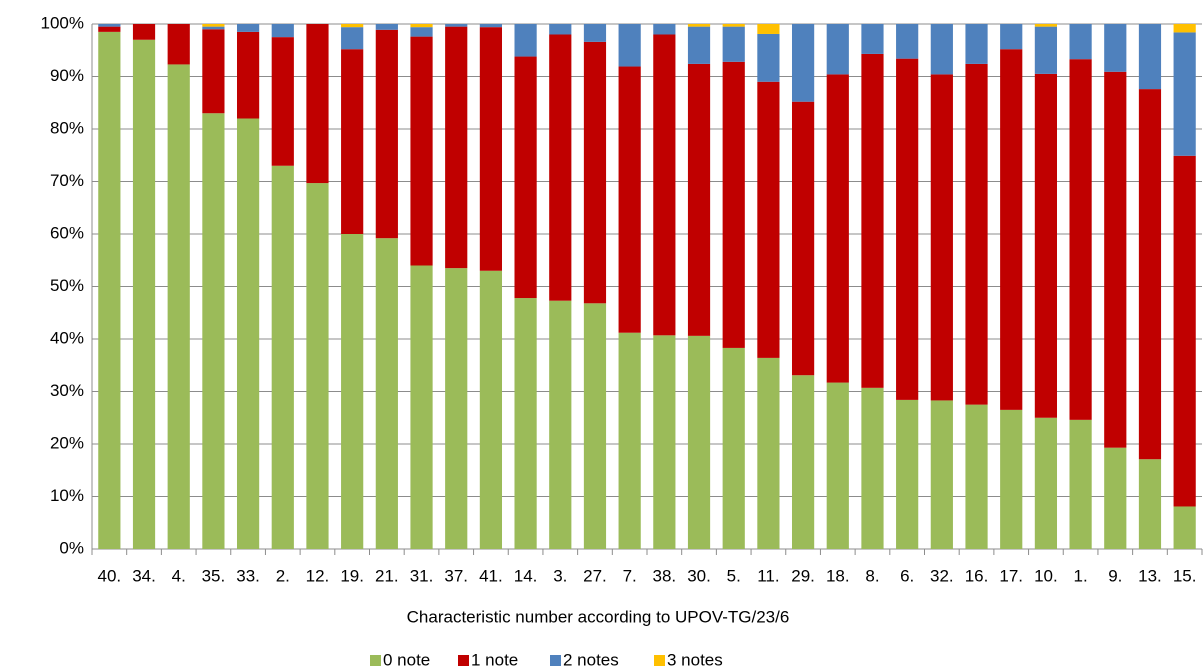  Describe the element at coordinates (283, 575) in the screenshot. I see `x-tick-label: 2.` at that location.